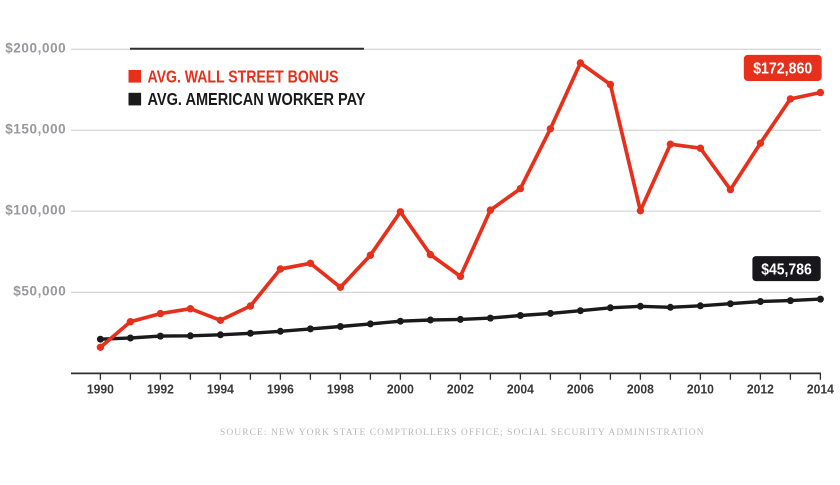 The image size is (840, 485). Describe the element at coordinates (580, 389) in the screenshot. I see `svg-text: 2006` at that location.